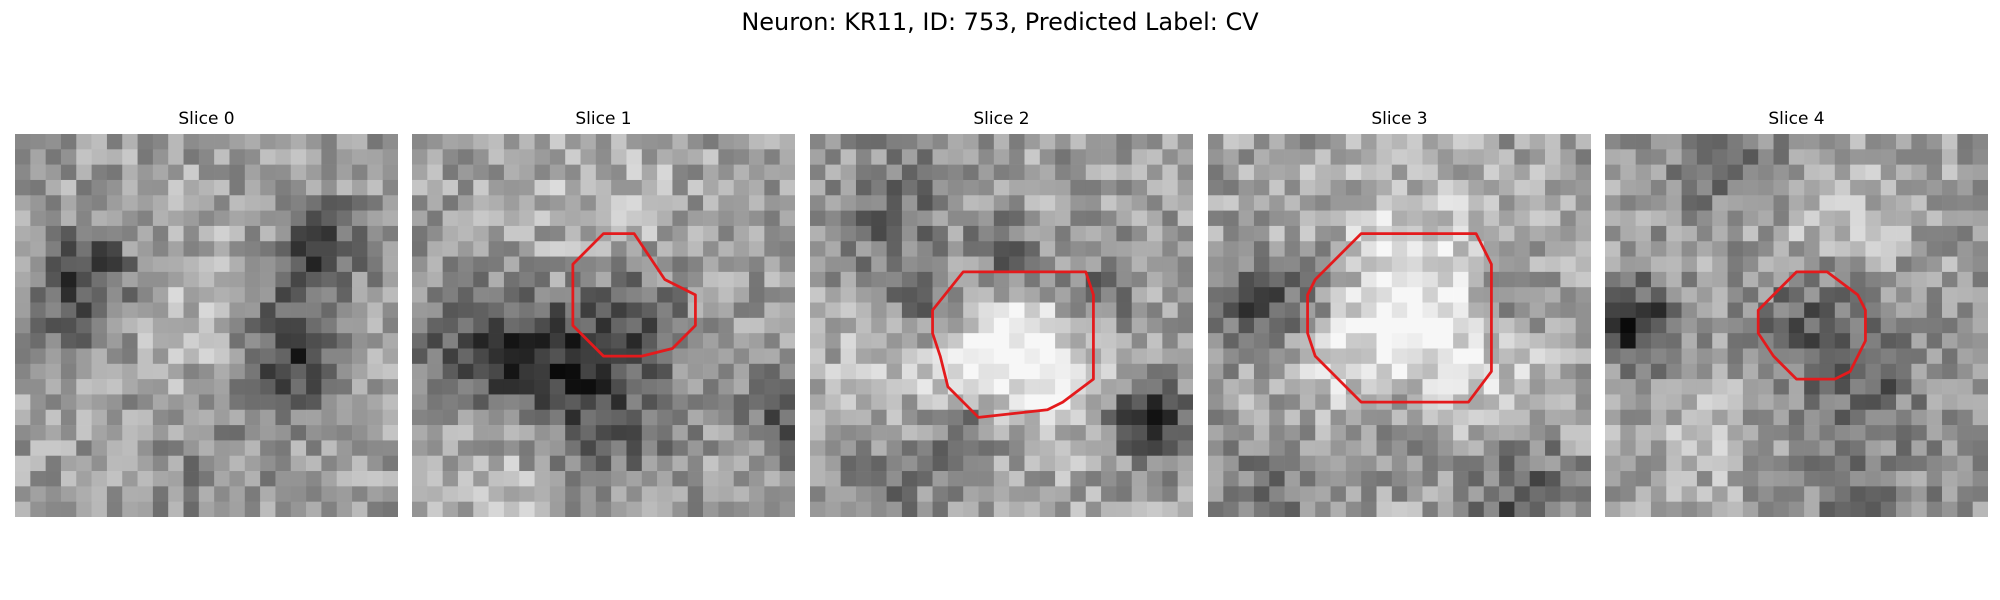 Image resolution: width=2000 pixels, height=600 pixels. What do you see at coordinates (603, 119) in the screenshot?
I see `slice-title: Slice 1` at bounding box center [603, 119].